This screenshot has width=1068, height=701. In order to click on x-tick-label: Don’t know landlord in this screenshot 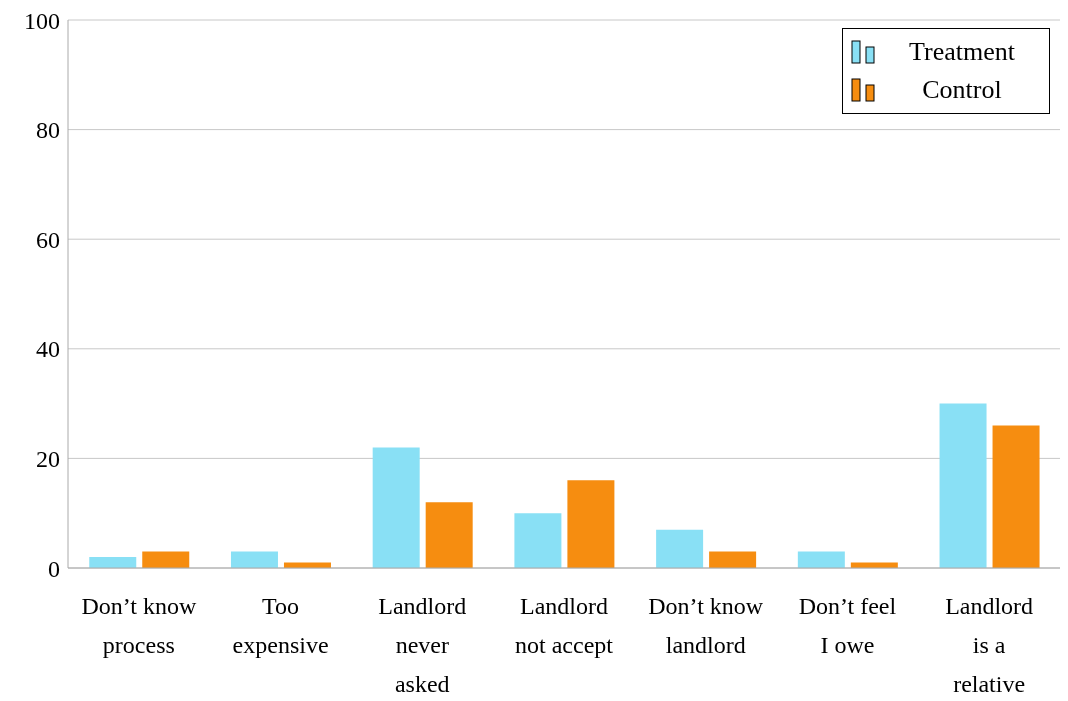, I will do `click(706, 625)`.